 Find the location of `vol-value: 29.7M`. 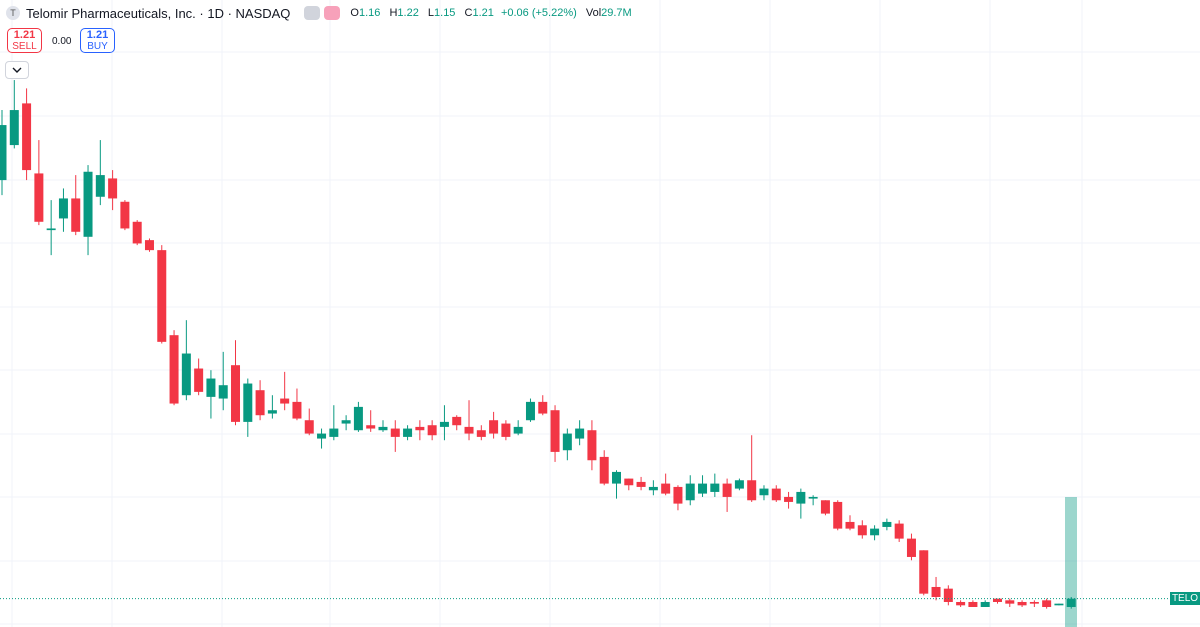

vol-value: 29.7M is located at coordinates (616, 13).